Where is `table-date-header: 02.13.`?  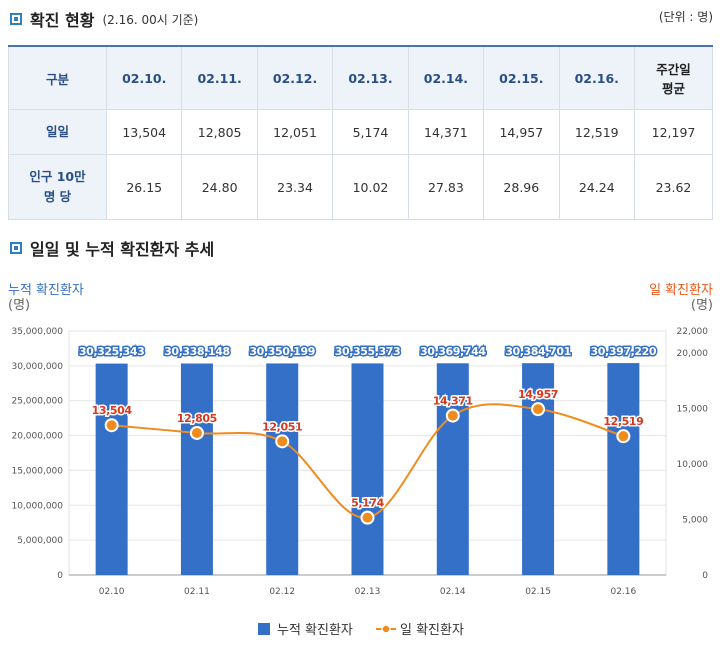
table-date-header: 02.13. is located at coordinates (370, 77).